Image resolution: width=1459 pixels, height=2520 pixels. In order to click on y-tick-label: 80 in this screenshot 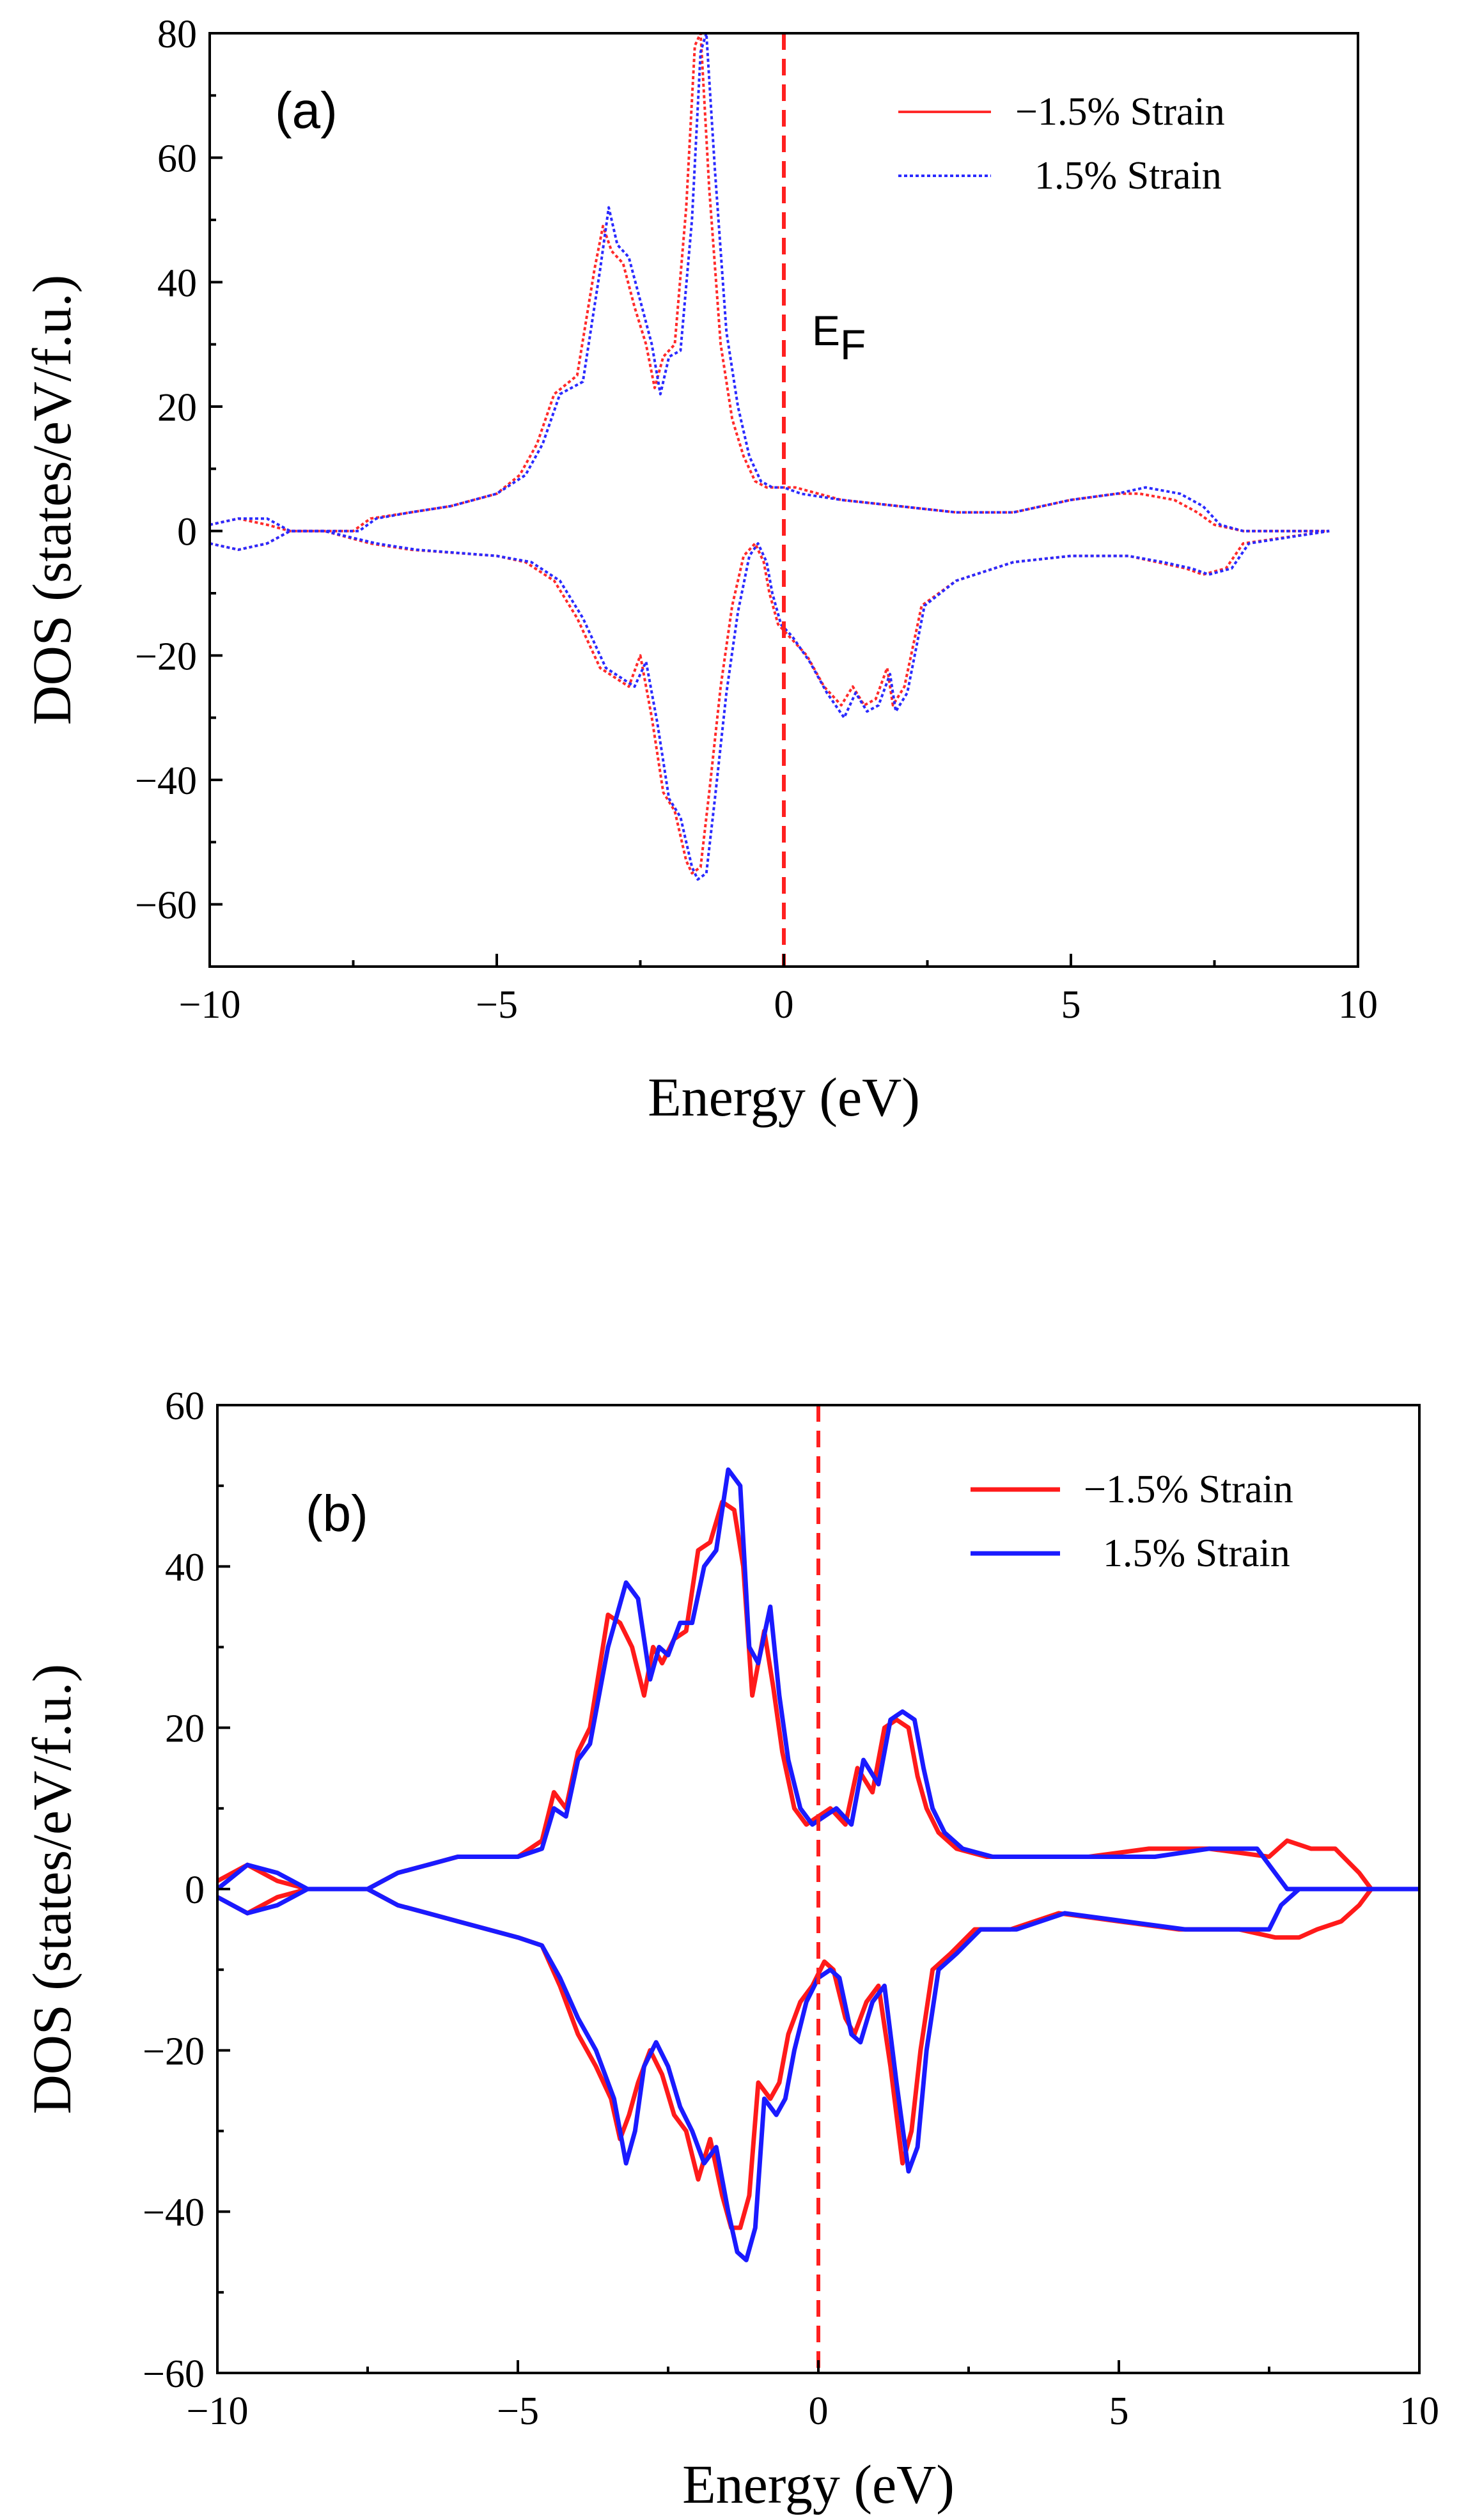, I will do `click(177, 34)`.